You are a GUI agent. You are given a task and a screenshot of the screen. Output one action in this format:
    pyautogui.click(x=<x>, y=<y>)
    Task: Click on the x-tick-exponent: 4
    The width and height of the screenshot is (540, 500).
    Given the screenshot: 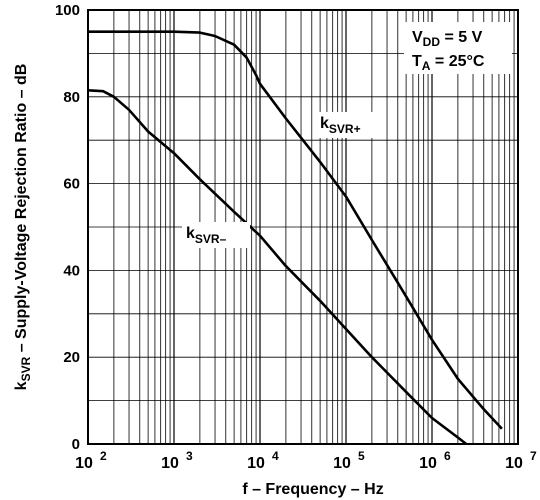 What is the action you would take?
    pyautogui.click(x=275, y=456)
    